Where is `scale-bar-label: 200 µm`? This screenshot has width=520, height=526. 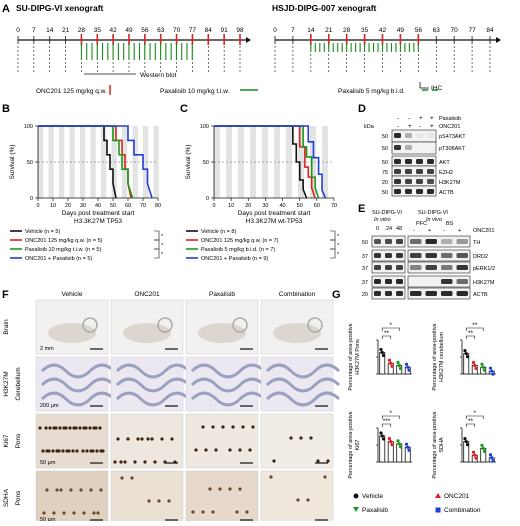
scale-bar-label: 200 µm is located at coordinates (49, 406).